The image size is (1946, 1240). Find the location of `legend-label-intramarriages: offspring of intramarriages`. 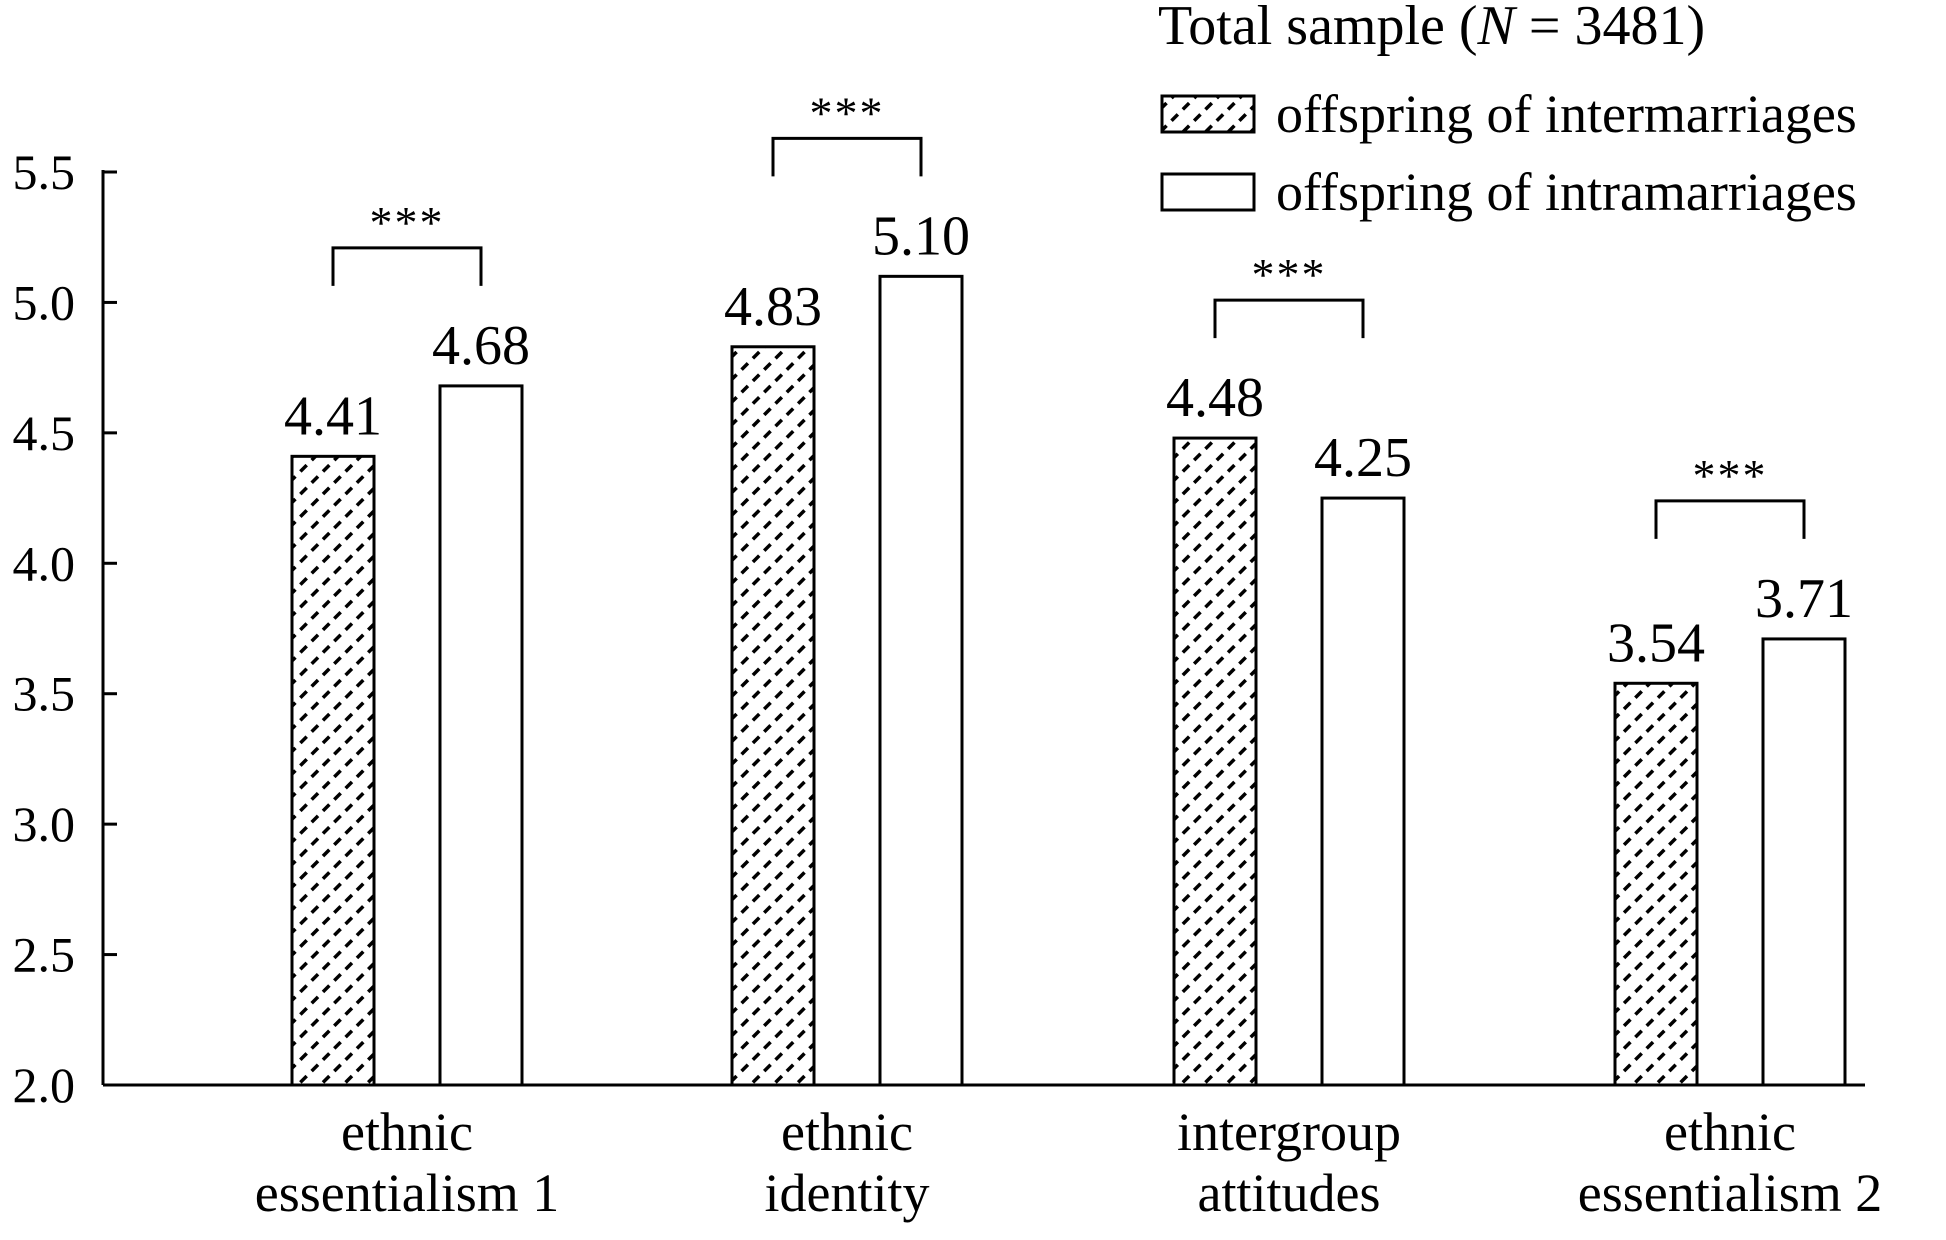

legend-label-intramarriages: offspring of intramarriages is located at coordinates (1566, 192).